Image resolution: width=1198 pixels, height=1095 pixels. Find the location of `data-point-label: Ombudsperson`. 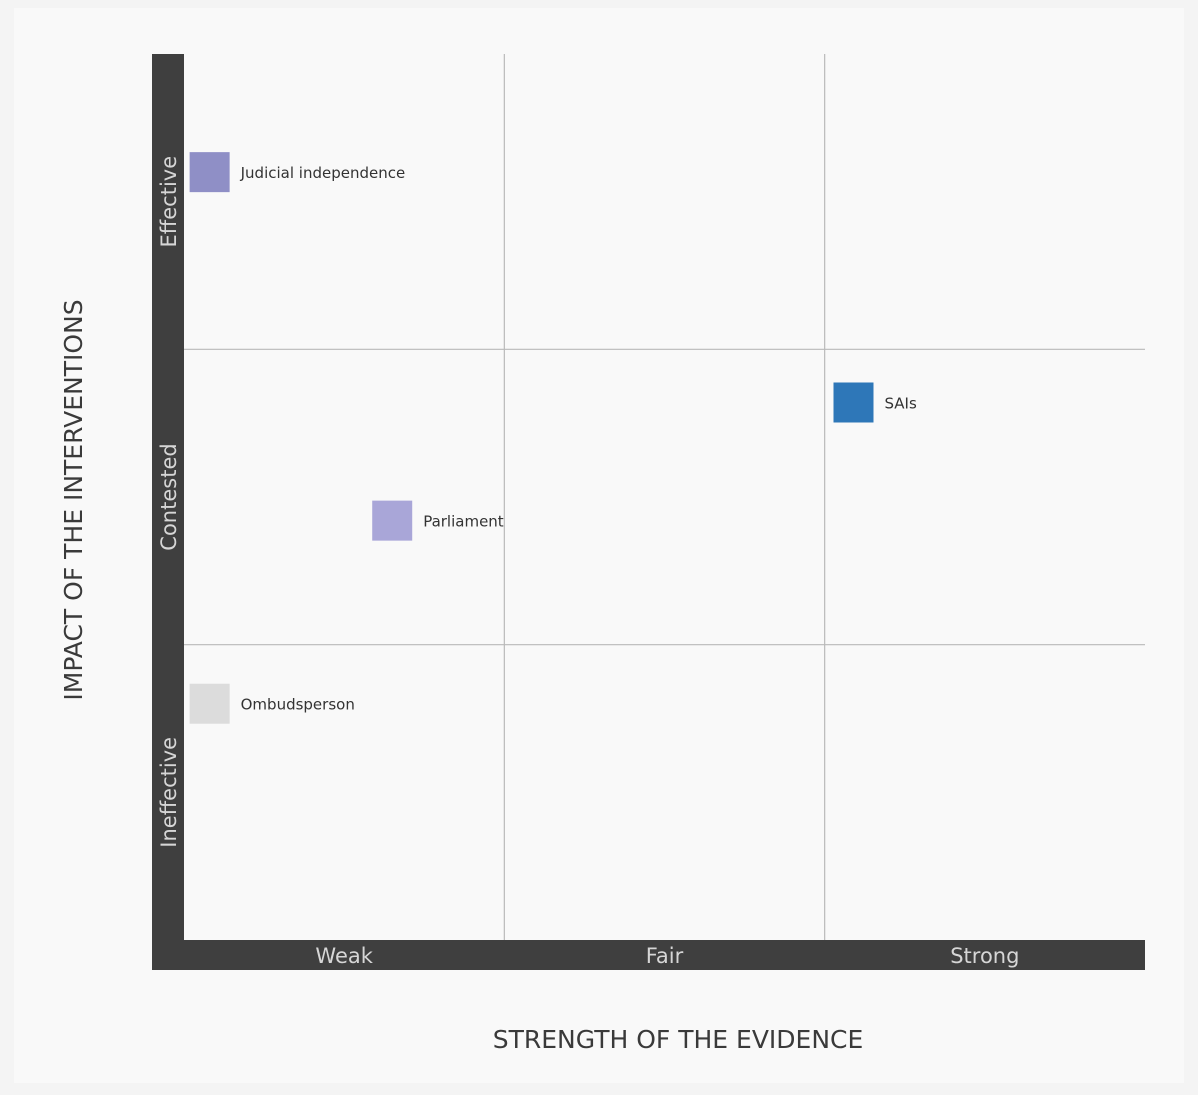

data-point-label: Ombudsperson is located at coordinates (298, 705).